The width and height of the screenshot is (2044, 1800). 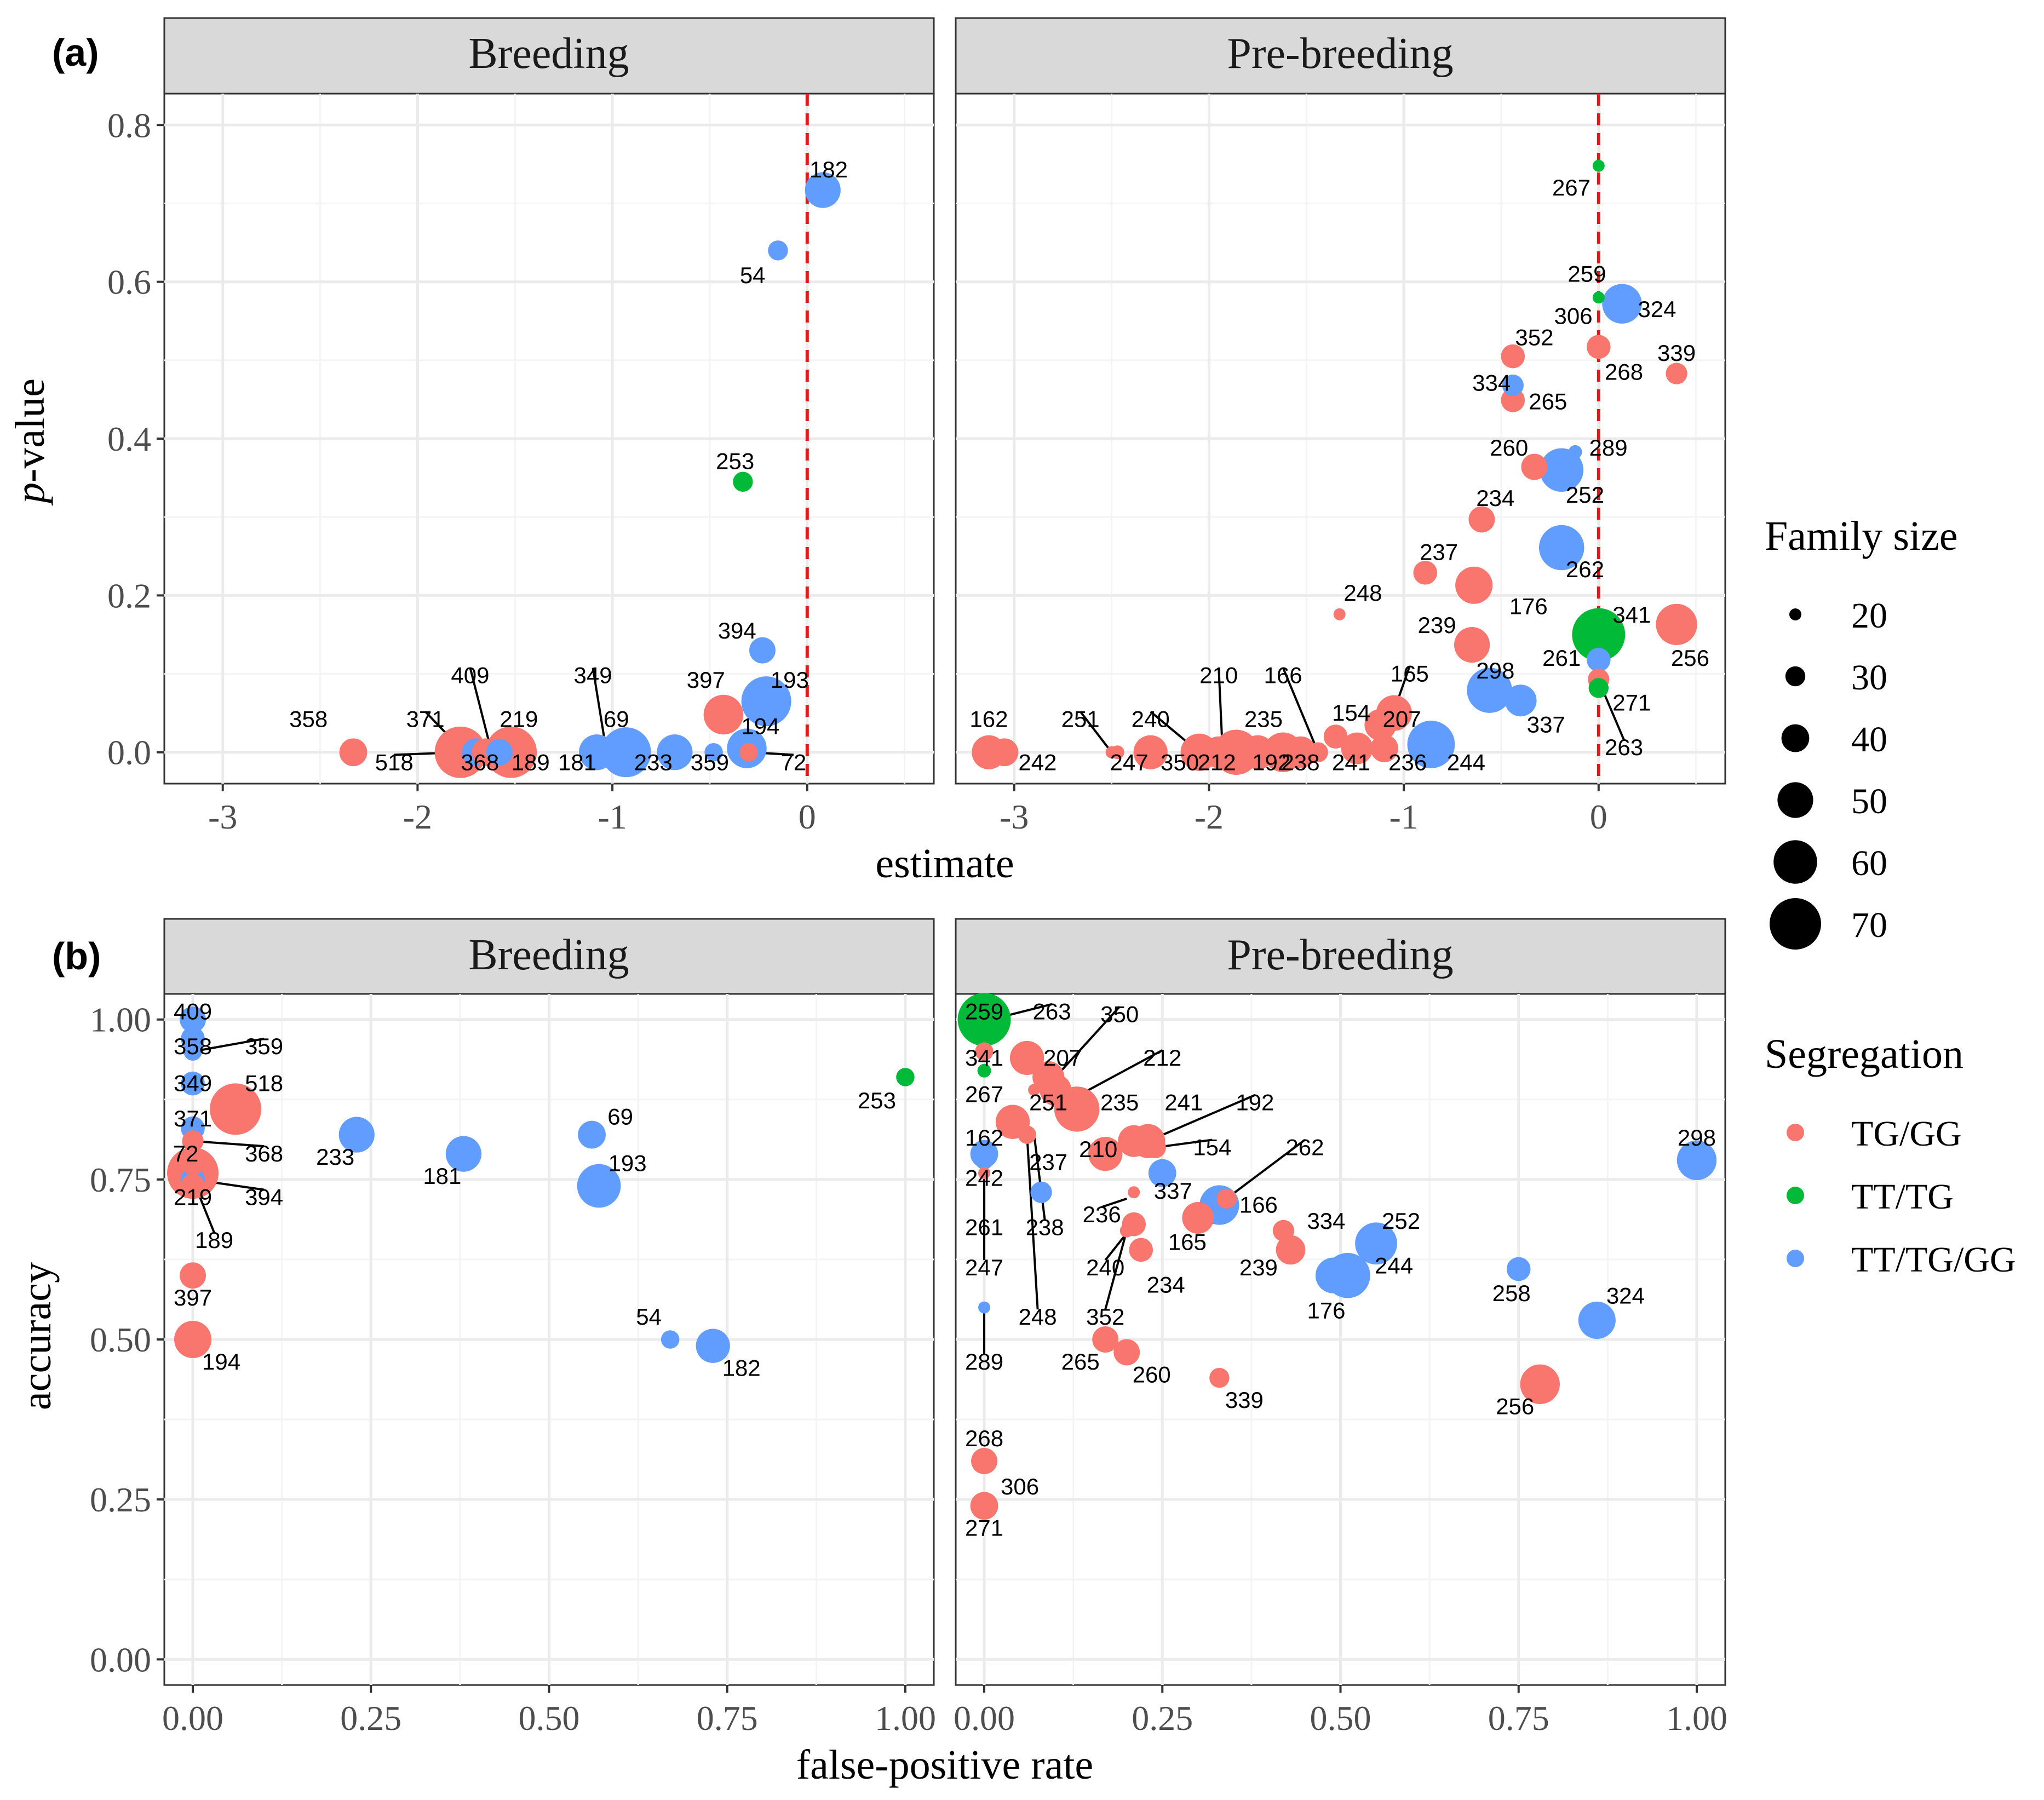 I want to click on label-271: 271, so click(x=1632, y=703).